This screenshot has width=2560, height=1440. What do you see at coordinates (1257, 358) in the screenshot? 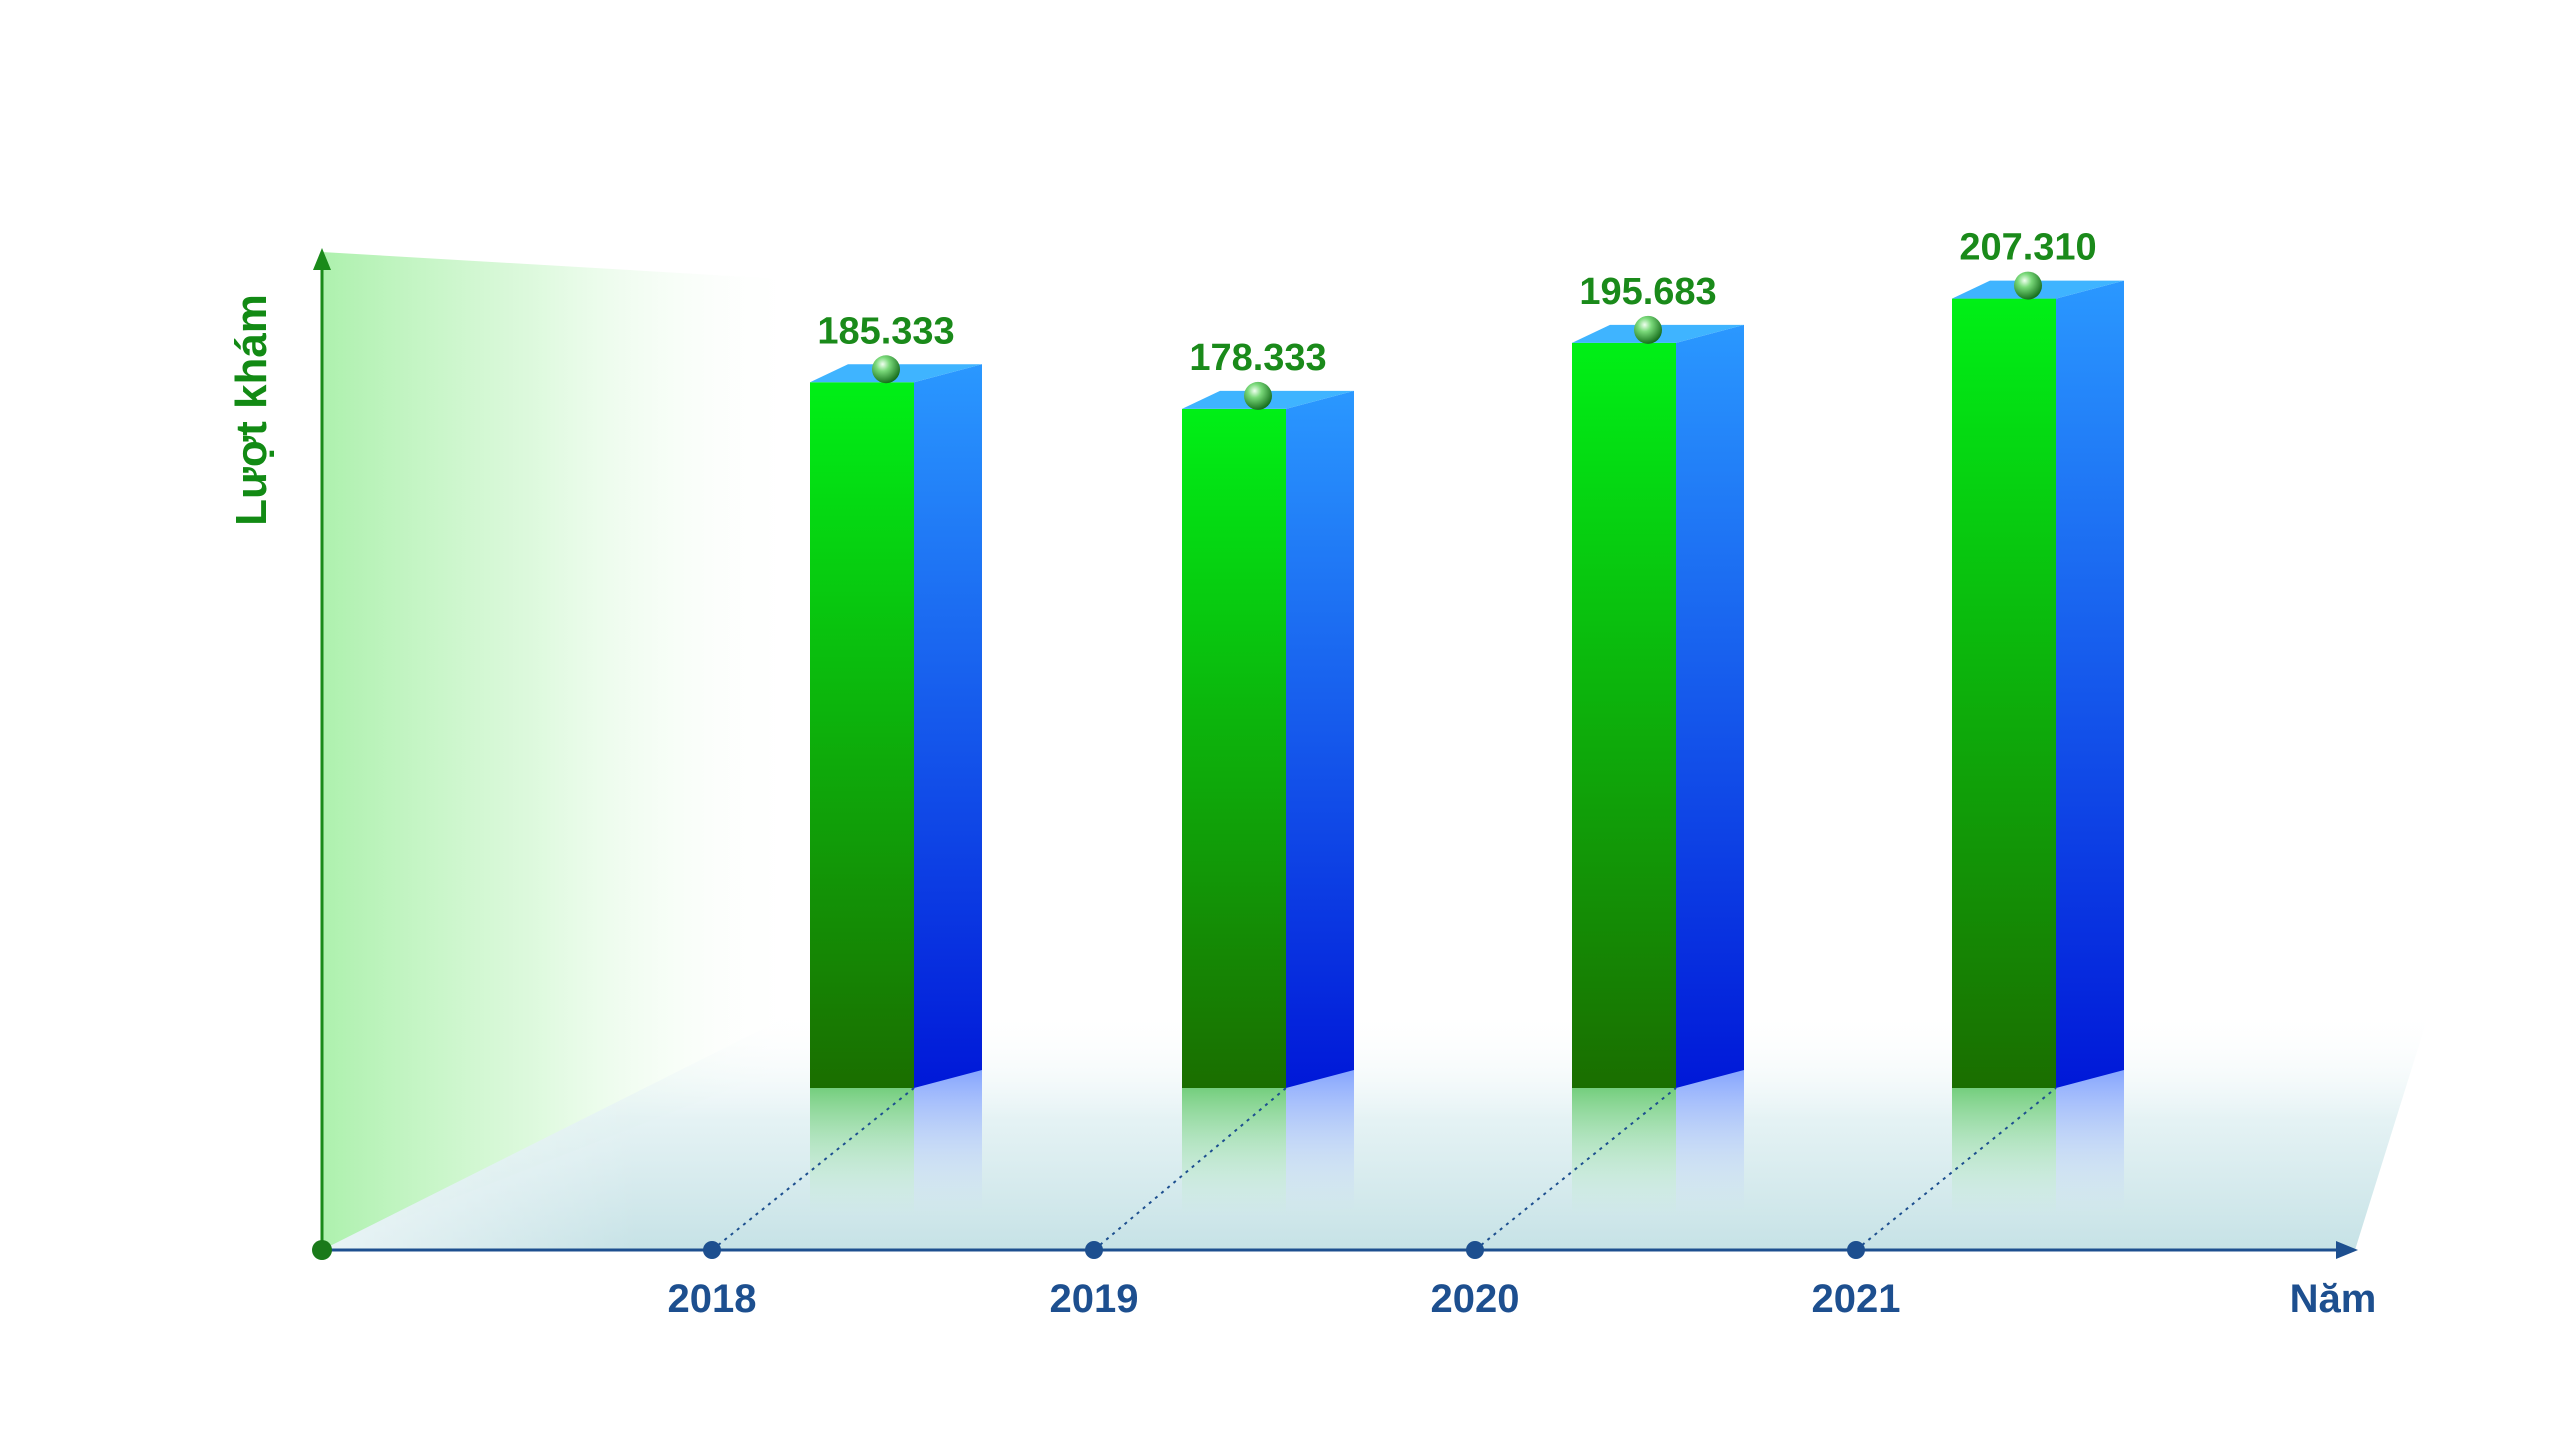
I see `data-label-2019: 178.333` at bounding box center [1257, 358].